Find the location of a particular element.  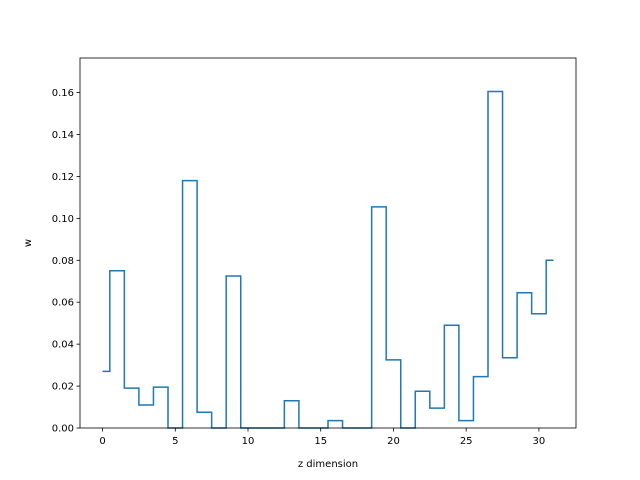

x-tick-label: 20 is located at coordinates (393, 441).